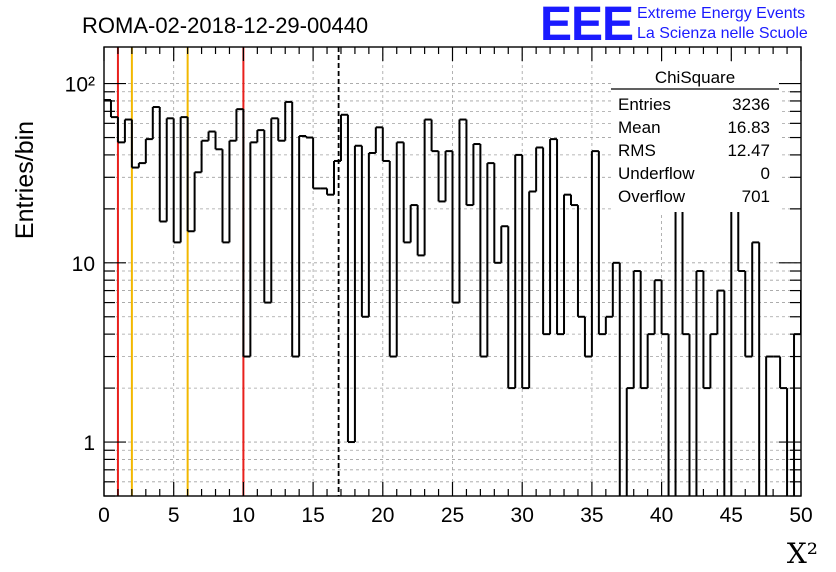 Image resolution: width=836 pixels, height=572 pixels. What do you see at coordinates (721, 13) in the screenshot?
I see `org-name-line1: Extreme Energy Events` at bounding box center [721, 13].